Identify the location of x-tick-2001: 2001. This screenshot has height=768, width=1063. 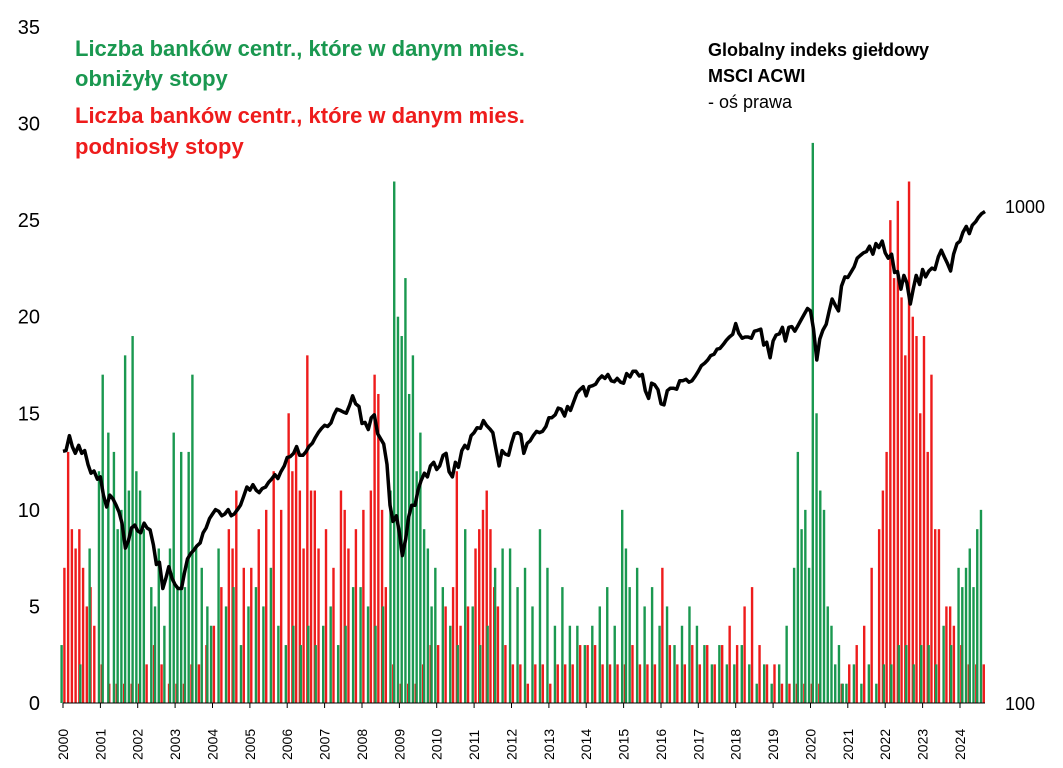
(100, 744).